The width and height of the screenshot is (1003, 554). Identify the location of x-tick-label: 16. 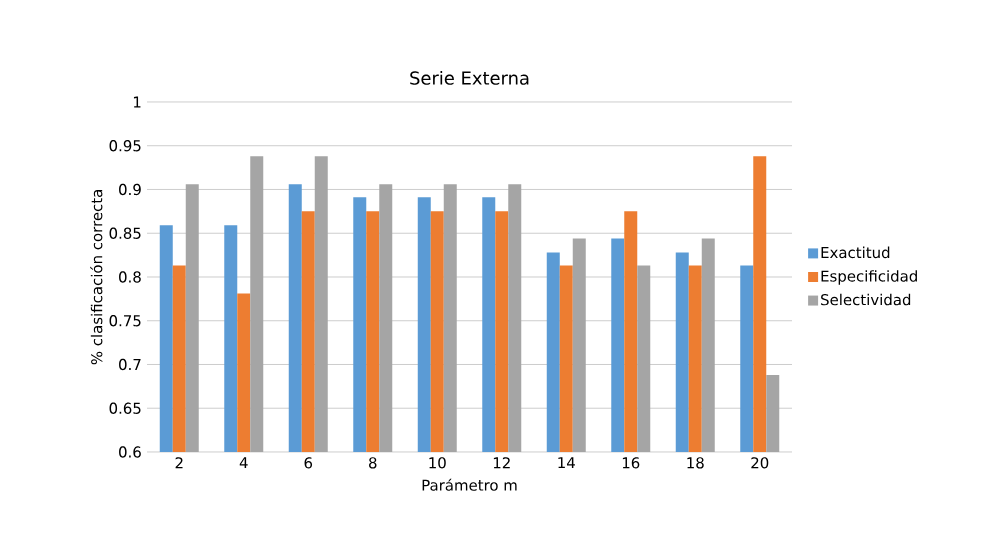
(631, 463).